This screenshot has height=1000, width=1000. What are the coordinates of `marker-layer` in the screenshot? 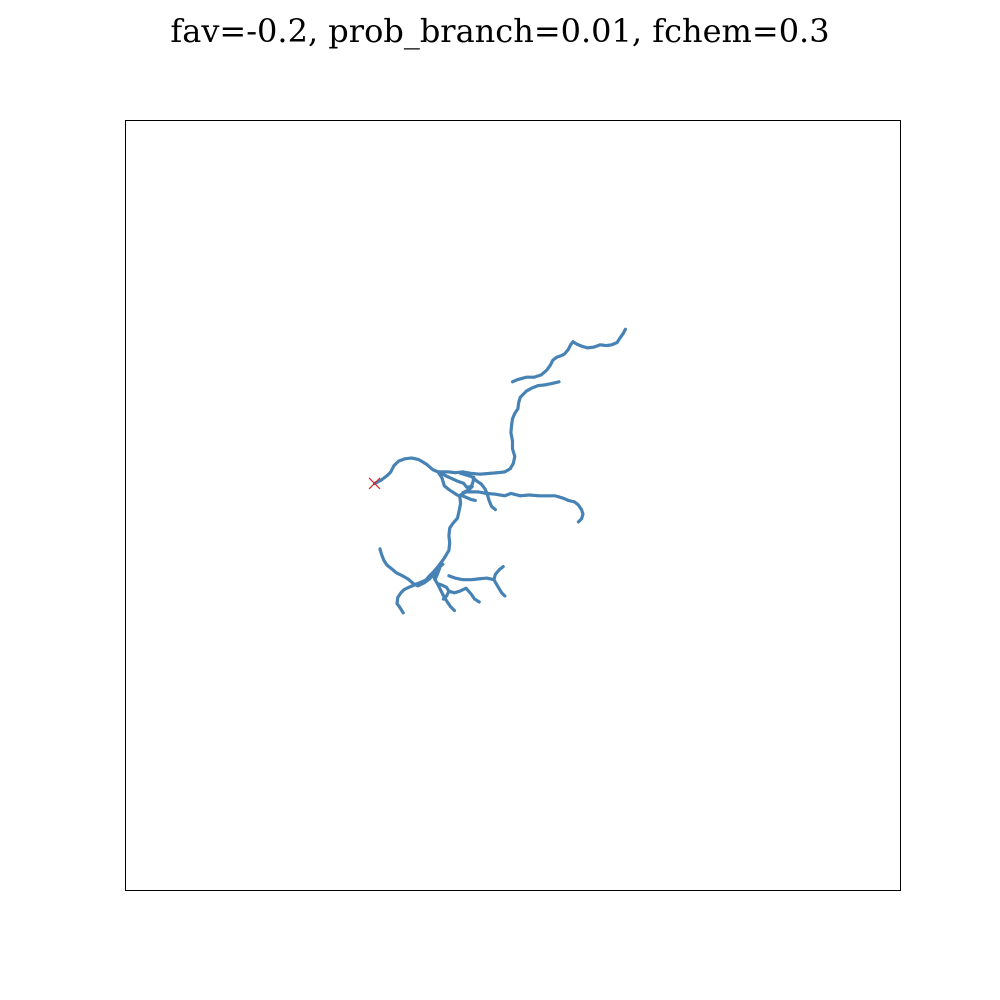 It's located at (374, 483).